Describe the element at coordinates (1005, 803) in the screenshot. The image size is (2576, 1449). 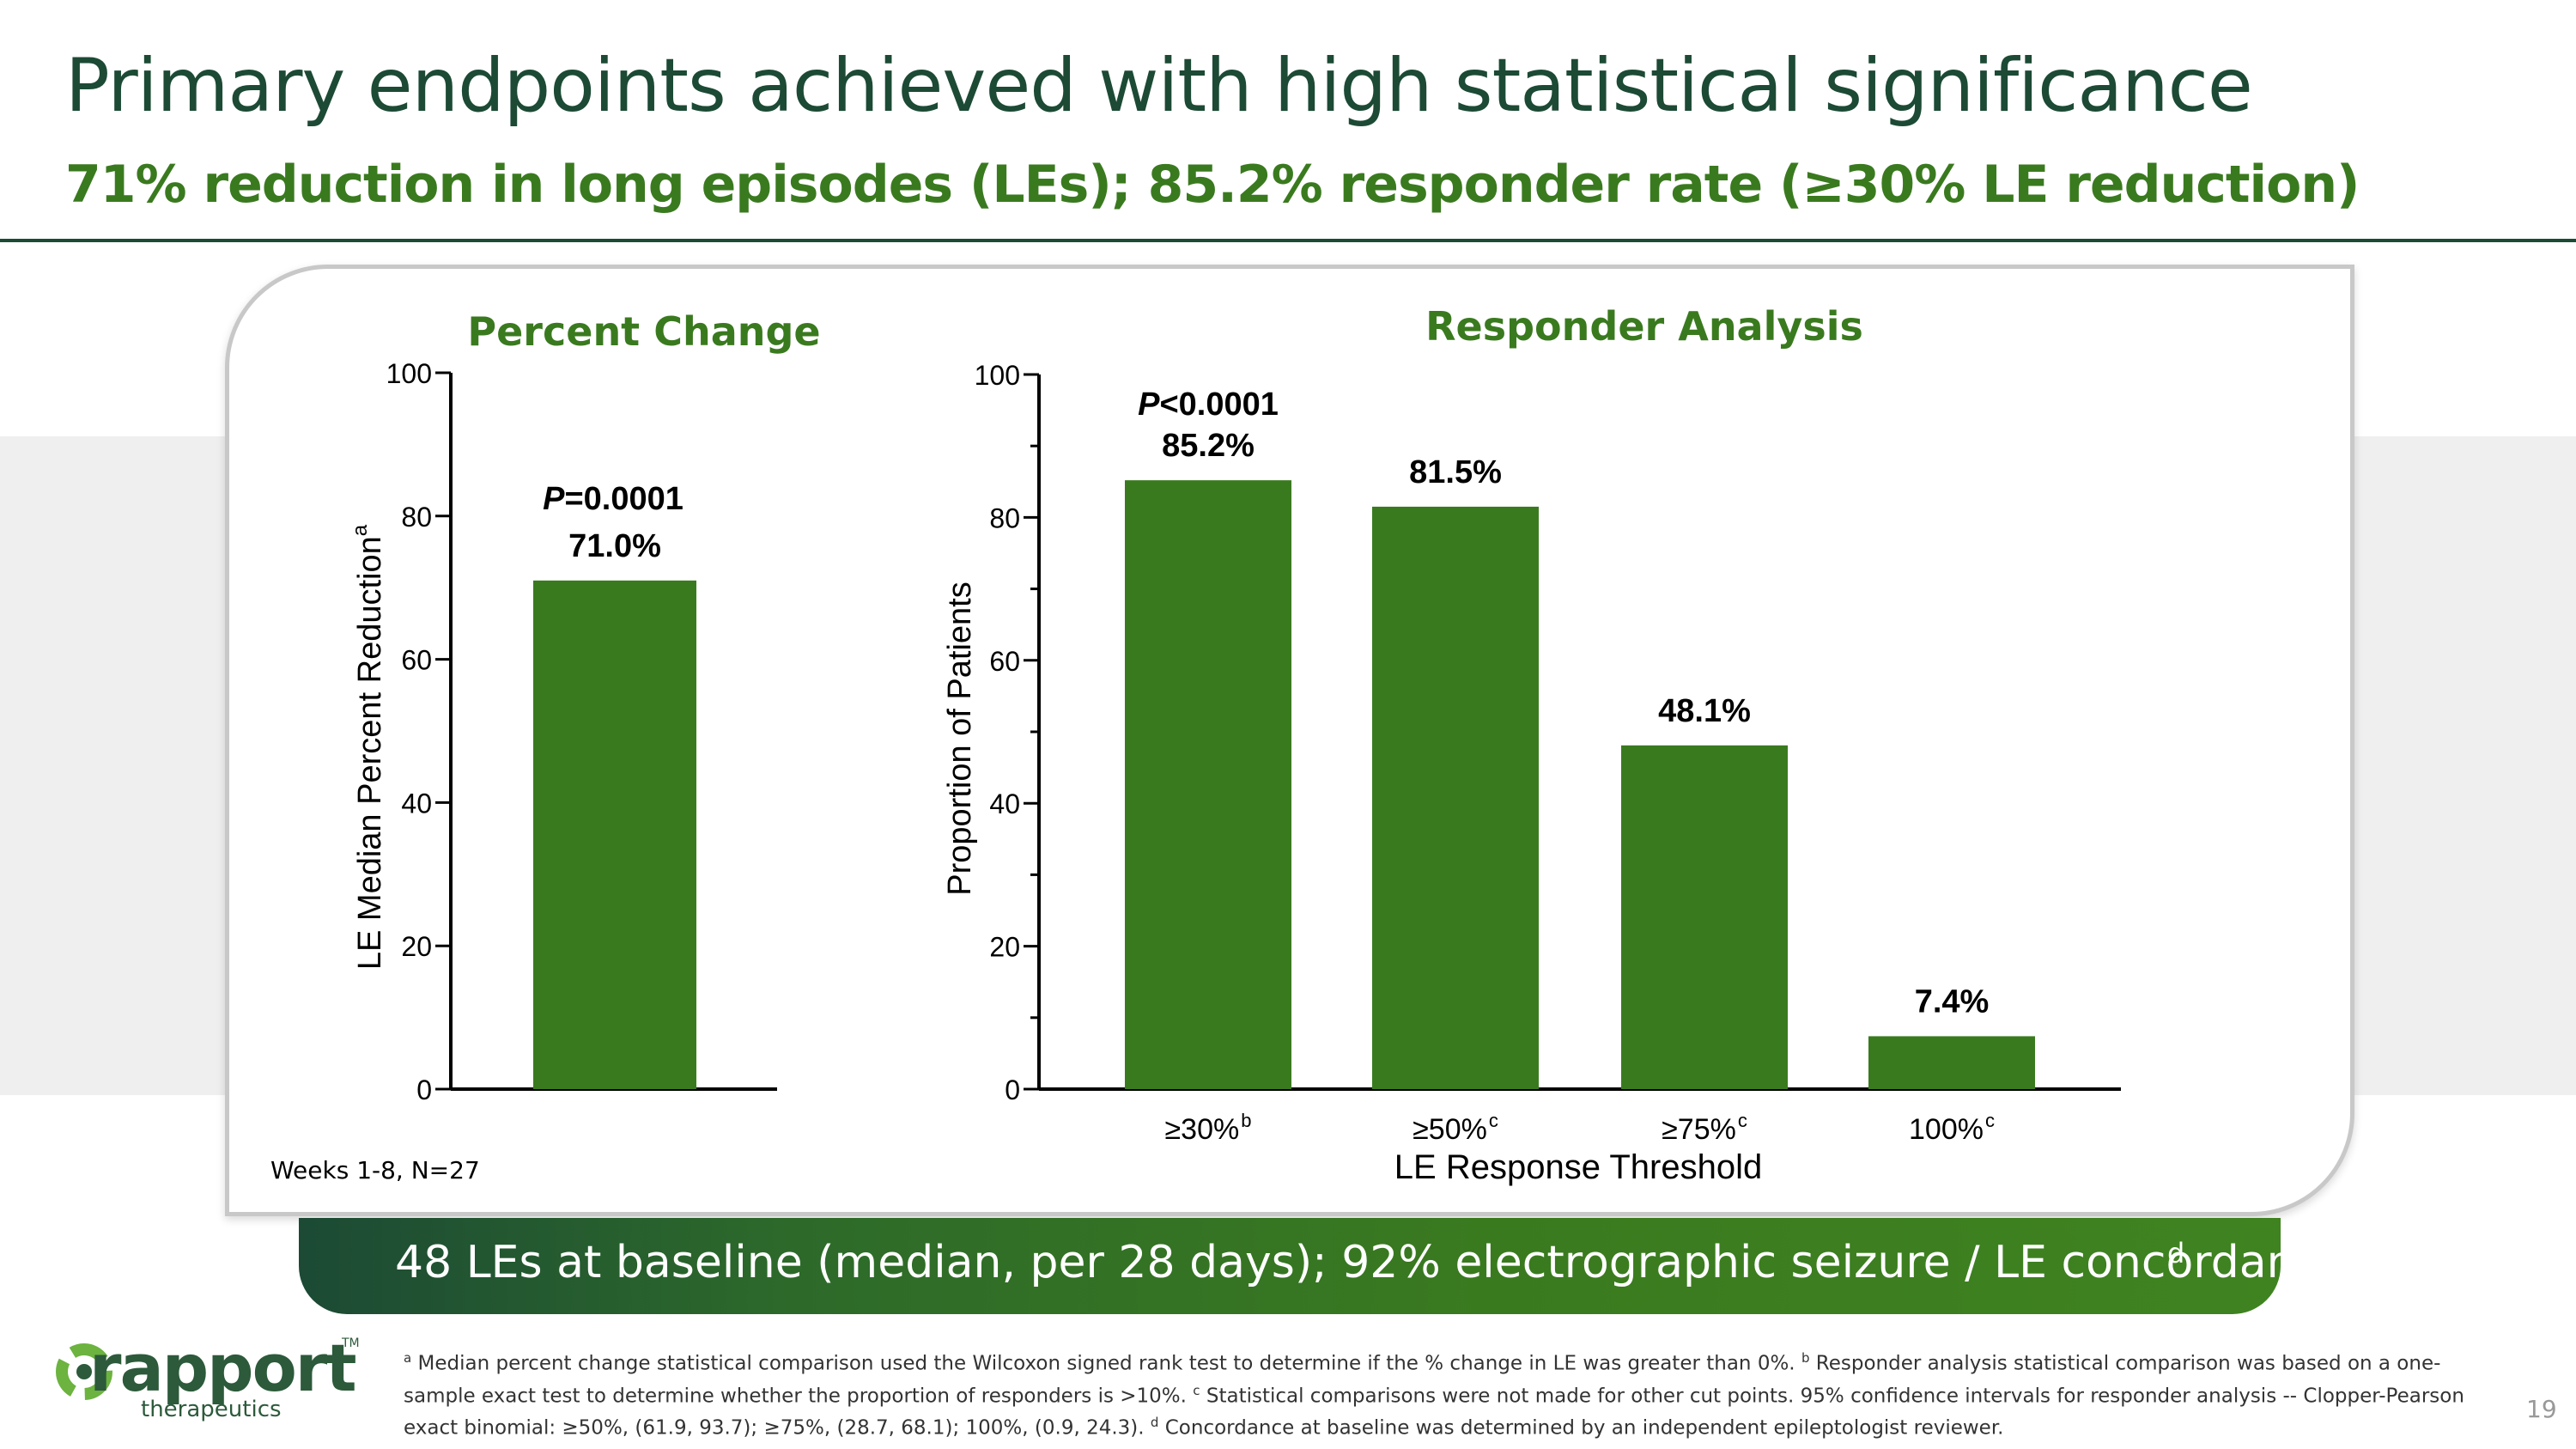
I see `chart2-y-tick-label: 40` at that location.